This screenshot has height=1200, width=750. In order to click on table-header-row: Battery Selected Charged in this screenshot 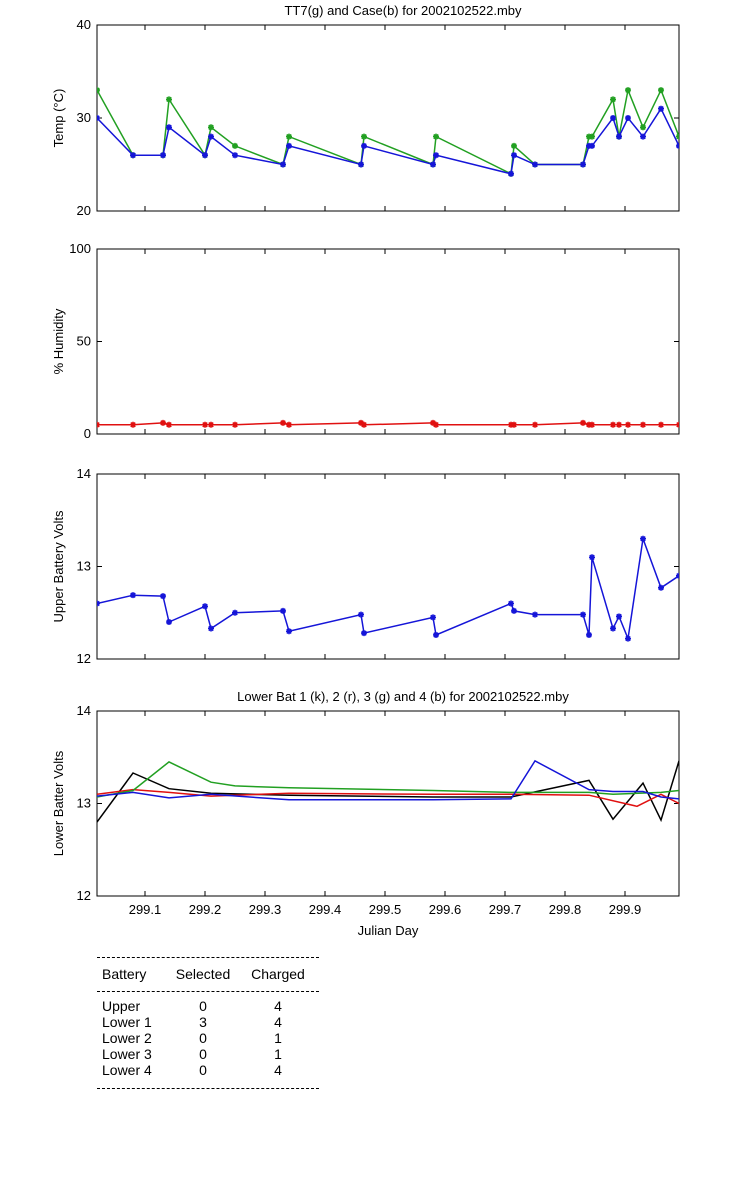, I will do `click(208, 974)`.